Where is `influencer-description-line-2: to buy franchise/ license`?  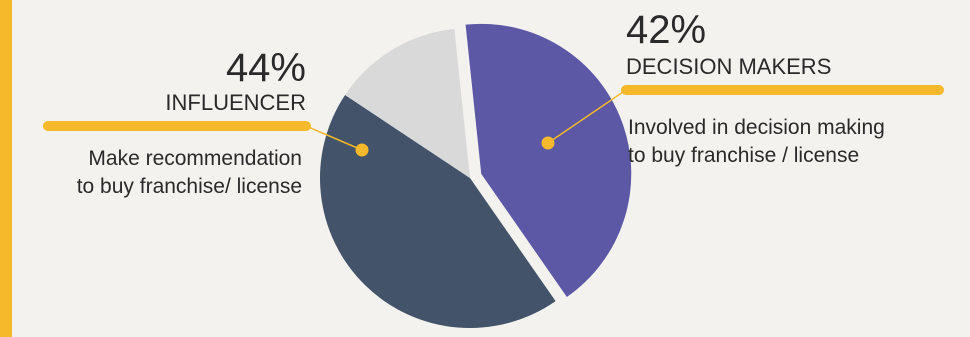 influencer-description-line-2: to buy franchise/ license is located at coordinates (189, 186).